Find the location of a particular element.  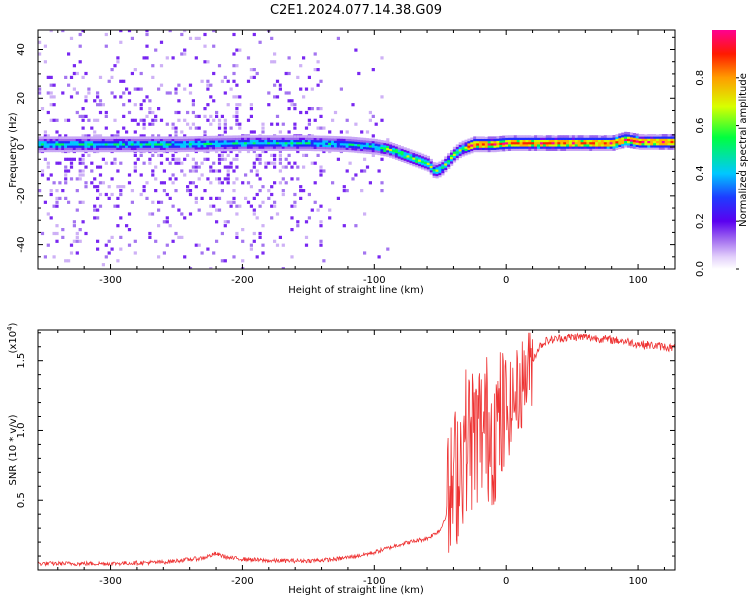

colorbar-tick-label: 0.4 is located at coordinates (700, 173).